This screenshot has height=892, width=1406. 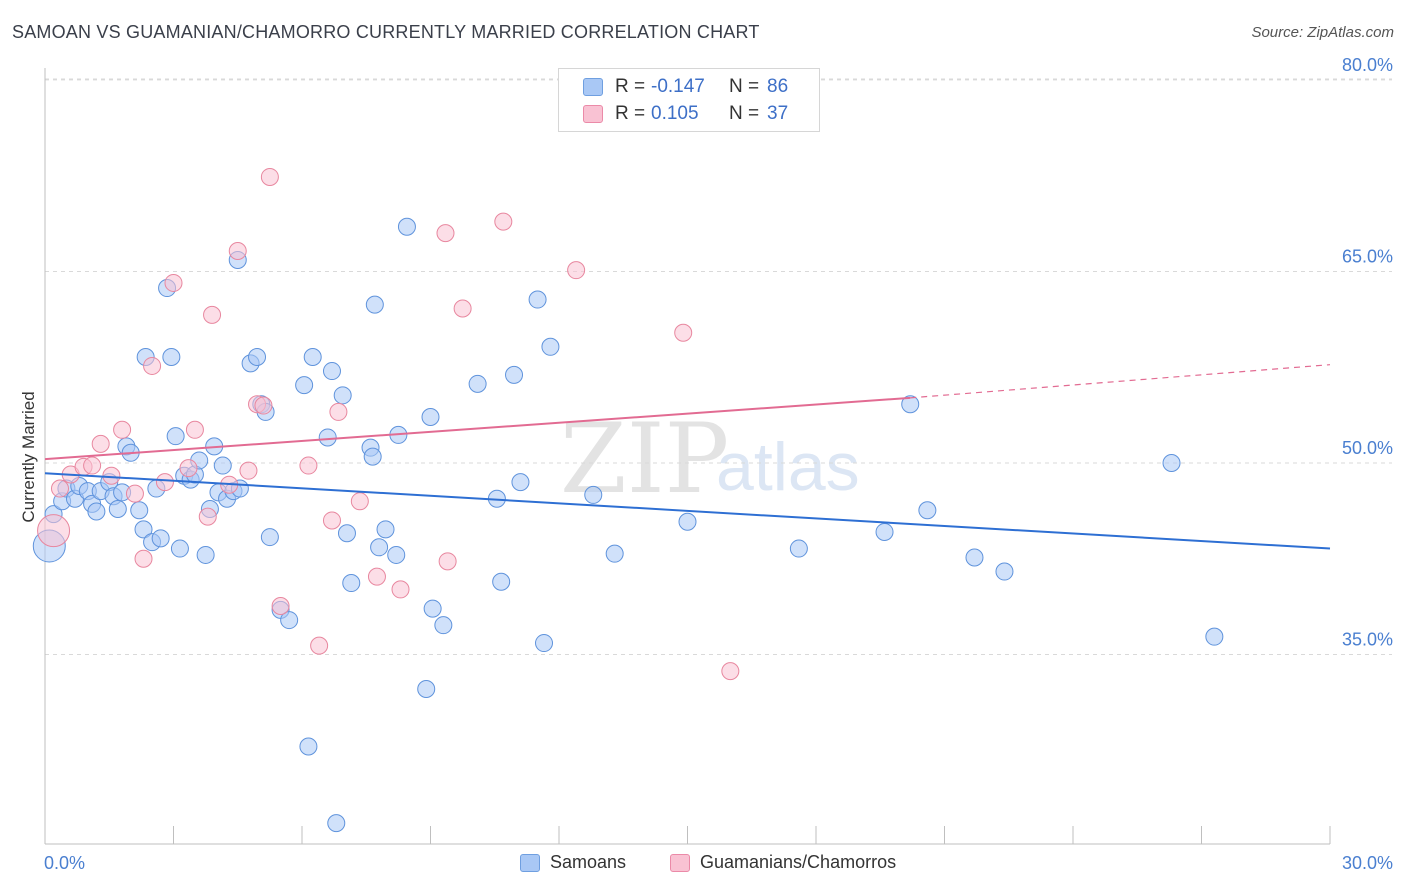 I want to click on samoans-swatch, so click(x=593, y=87).